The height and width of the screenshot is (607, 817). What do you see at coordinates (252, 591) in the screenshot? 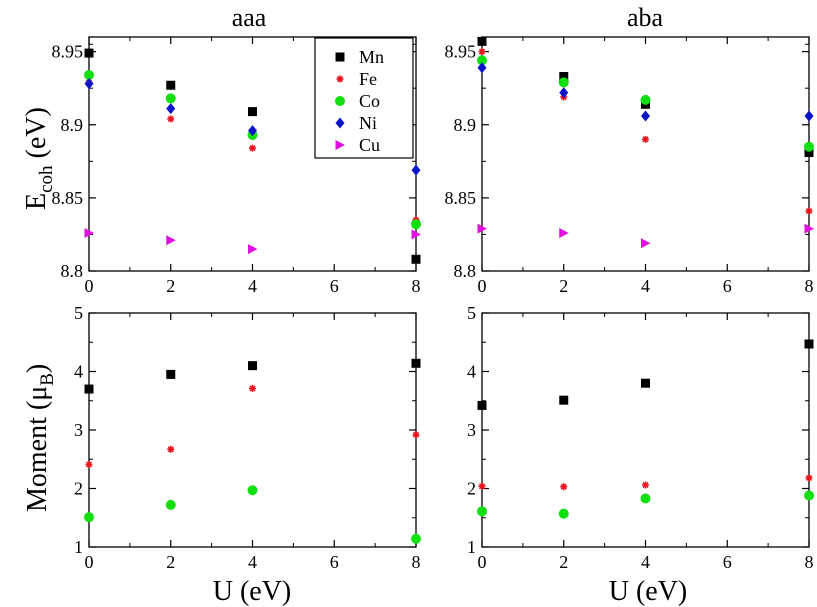
I see `x-axis-label-left: U (eV)` at bounding box center [252, 591].